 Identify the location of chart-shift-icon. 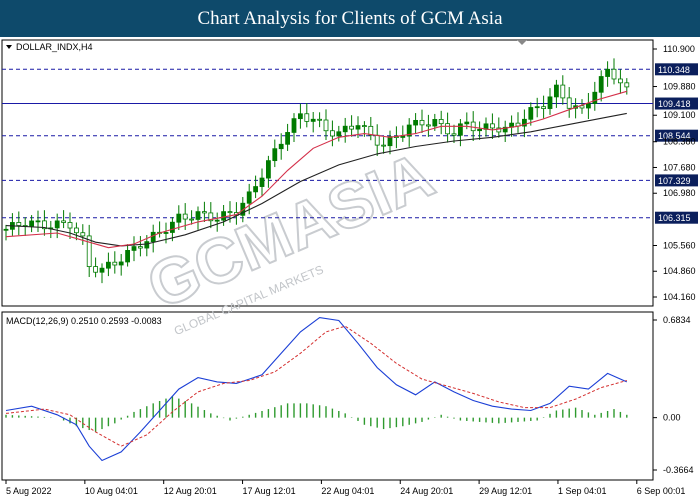
(522, 42).